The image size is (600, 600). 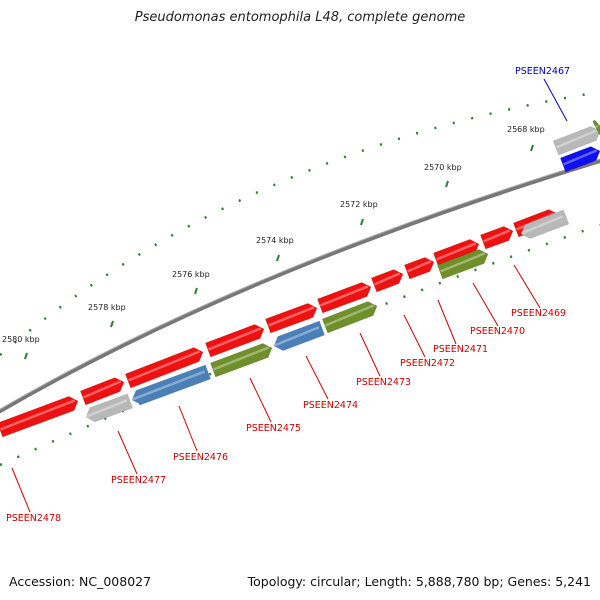 I want to click on kbp-tick-label: 2572 kbp, so click(x=359, y=204).